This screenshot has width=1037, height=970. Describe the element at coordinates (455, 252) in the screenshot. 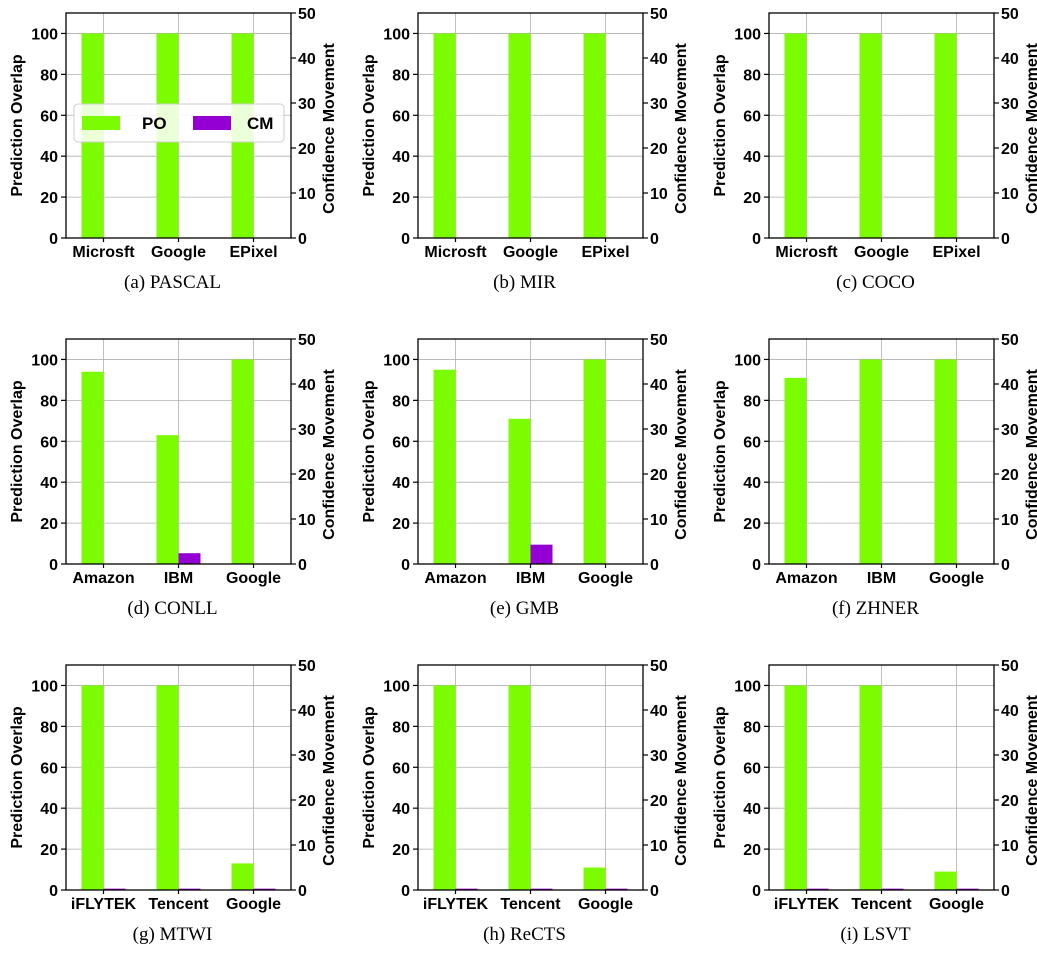

I see `x-tick-label: Microsft` at that location.